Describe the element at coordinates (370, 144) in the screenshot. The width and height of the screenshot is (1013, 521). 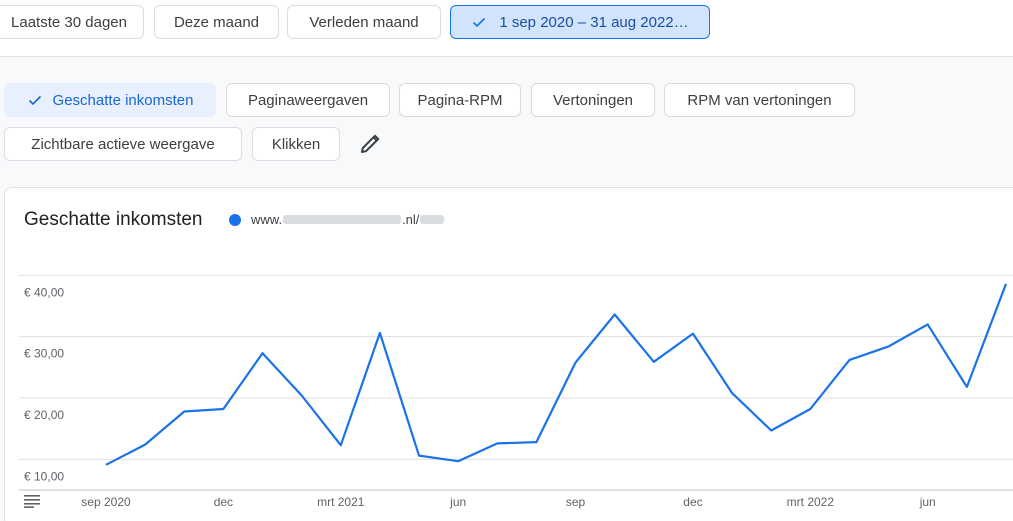
I see `pencil-icon` at that location.